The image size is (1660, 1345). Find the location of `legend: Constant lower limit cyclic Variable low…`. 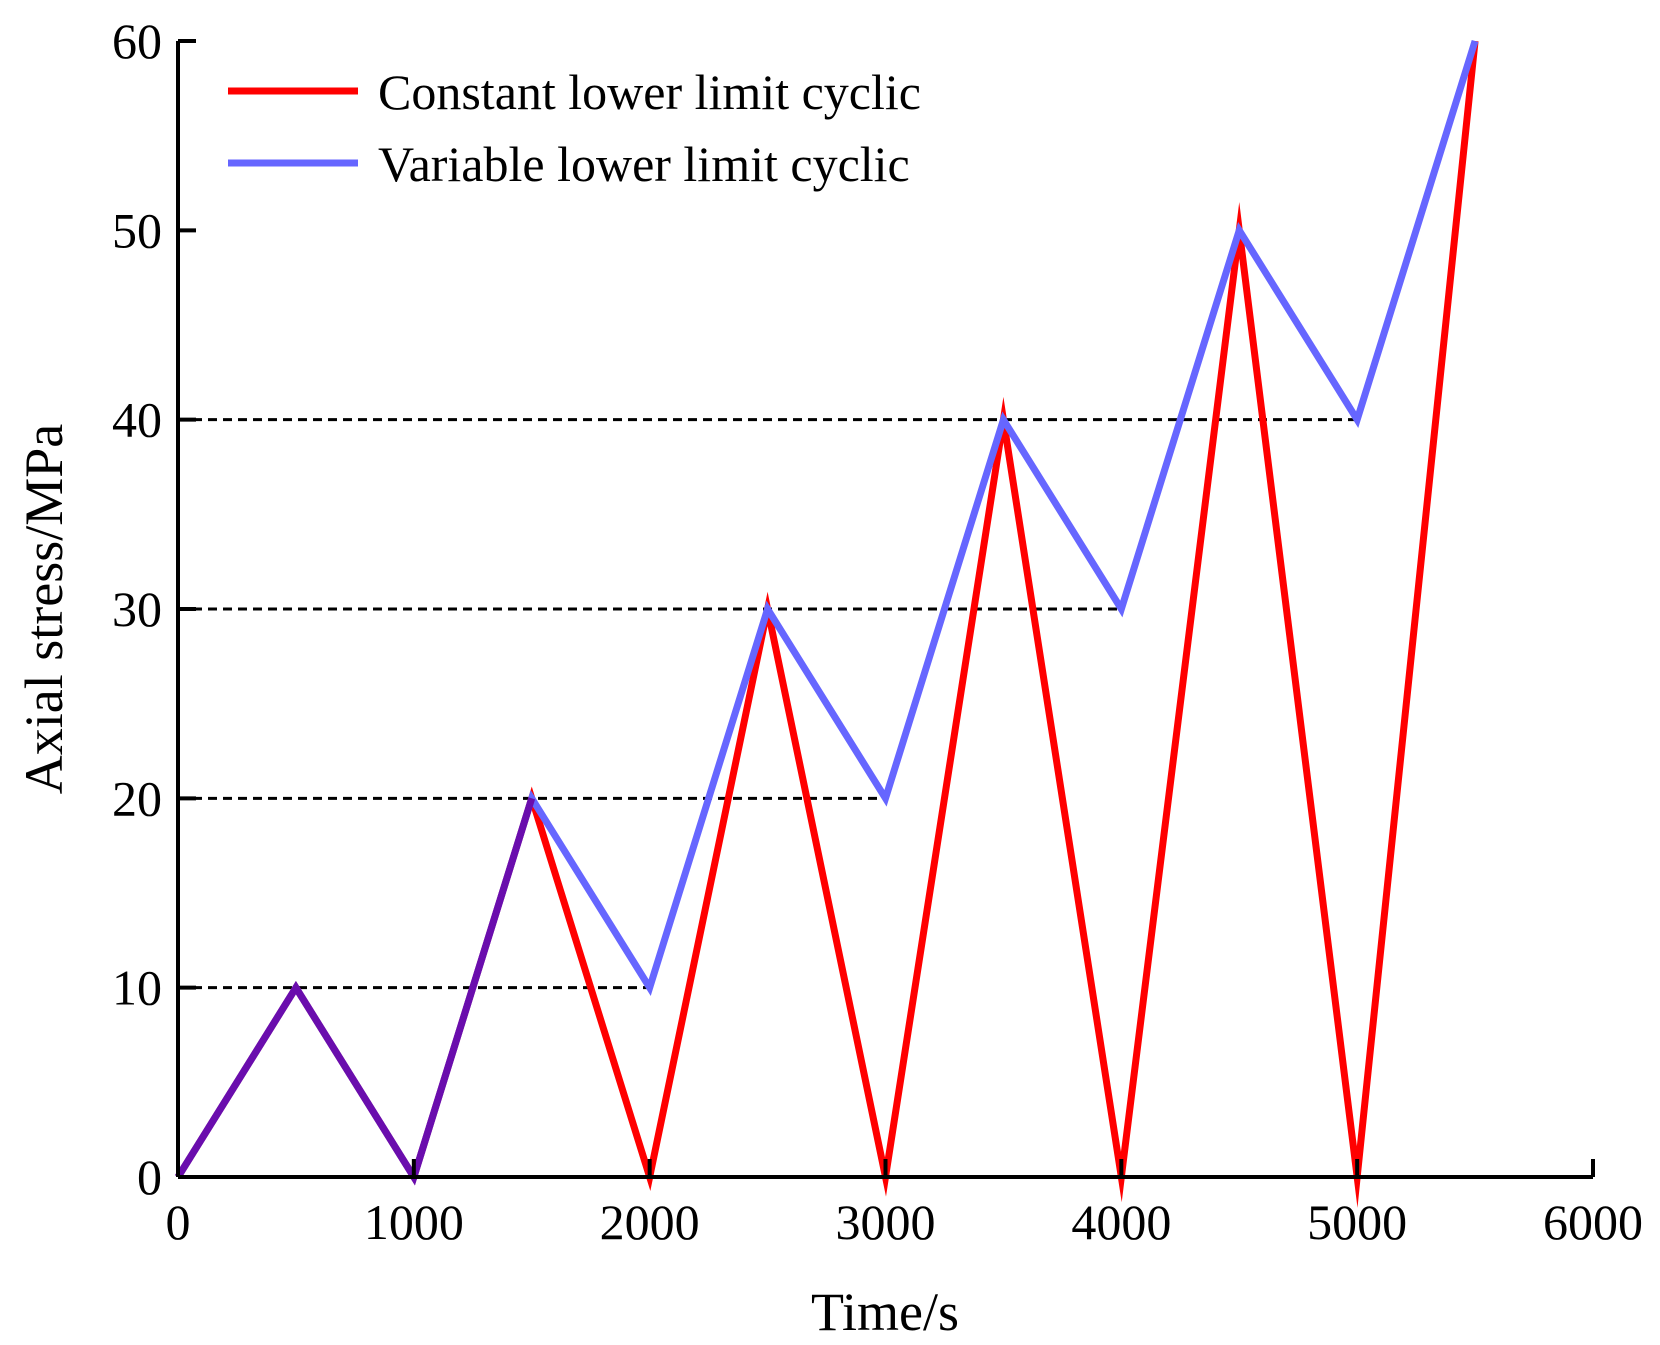

legend: Constant lower limit cyclic Variable low… is located at coordinates (574, 128).